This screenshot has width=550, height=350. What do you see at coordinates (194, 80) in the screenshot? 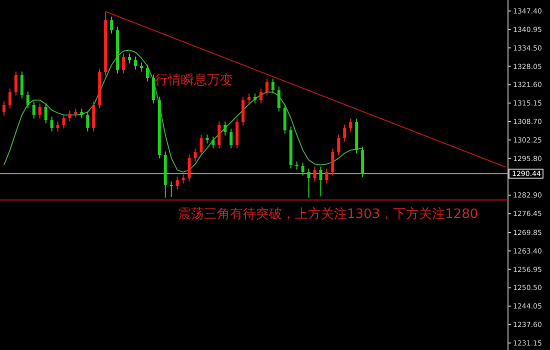
I see `annotation: 行情瞬息万变` at bounding box center [194, 80].